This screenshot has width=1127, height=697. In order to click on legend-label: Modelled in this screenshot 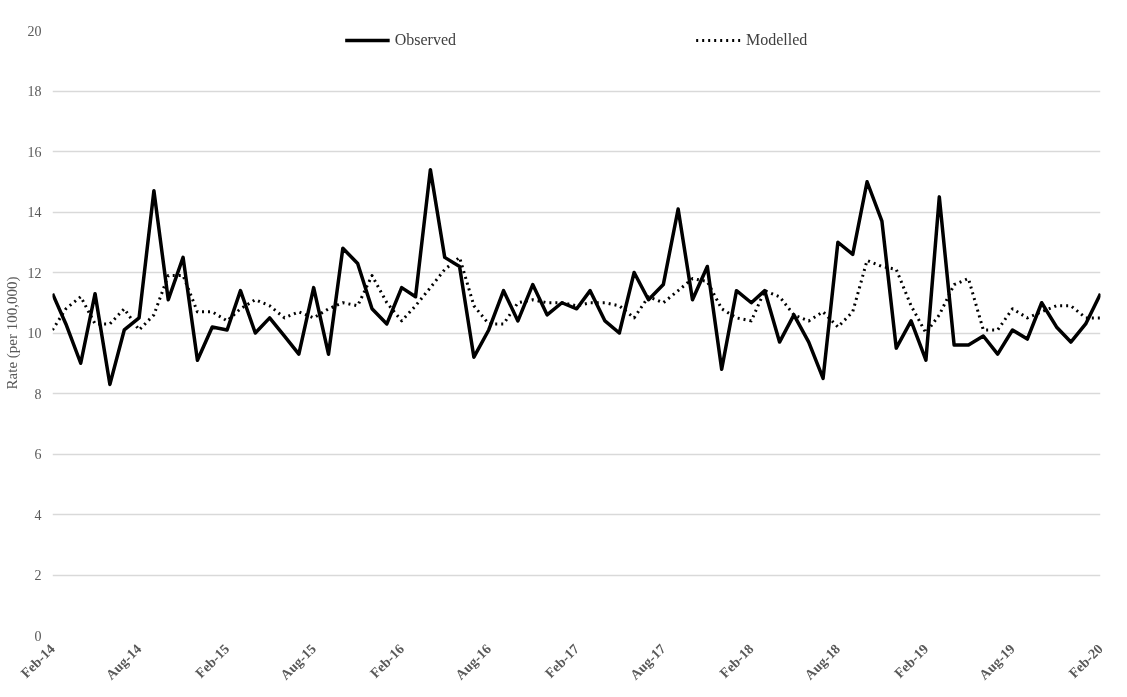, I will do `click(776, 40)`.